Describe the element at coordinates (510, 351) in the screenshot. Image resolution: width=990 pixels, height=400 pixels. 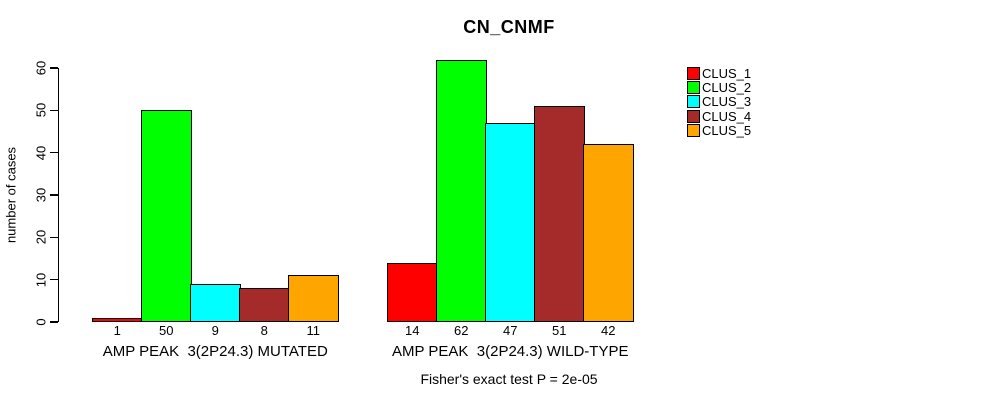
I see `x-category-label: AMP PEAK 3(2P24.3) WILD-TYPE` at that location.